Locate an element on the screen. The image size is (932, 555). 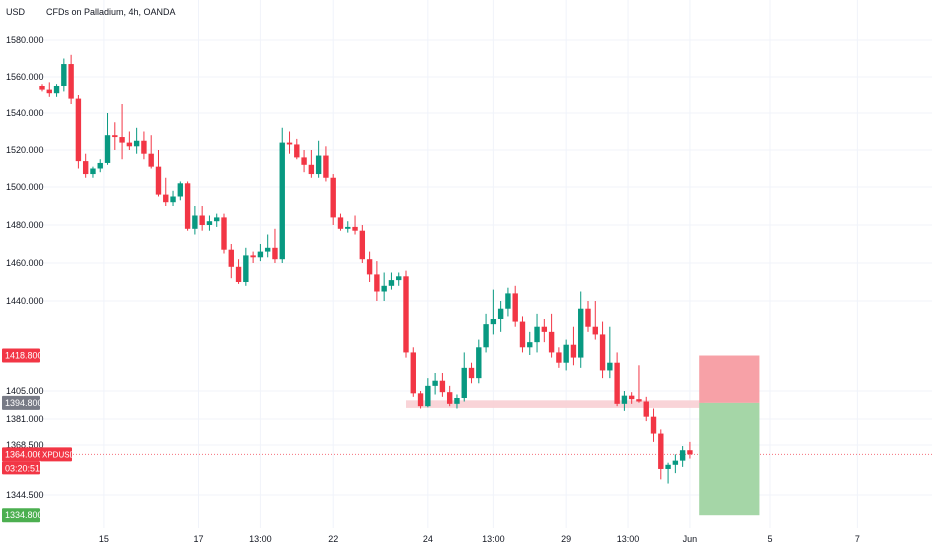
y-tick-label: 1500.000 is located at coordinates (25, 187).